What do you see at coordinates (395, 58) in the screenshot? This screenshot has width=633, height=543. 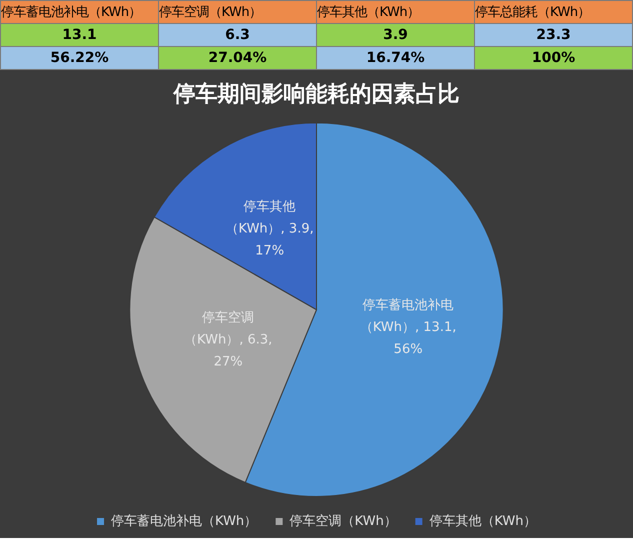 I see `text: 16.74%` at bounding box center [395, 58].